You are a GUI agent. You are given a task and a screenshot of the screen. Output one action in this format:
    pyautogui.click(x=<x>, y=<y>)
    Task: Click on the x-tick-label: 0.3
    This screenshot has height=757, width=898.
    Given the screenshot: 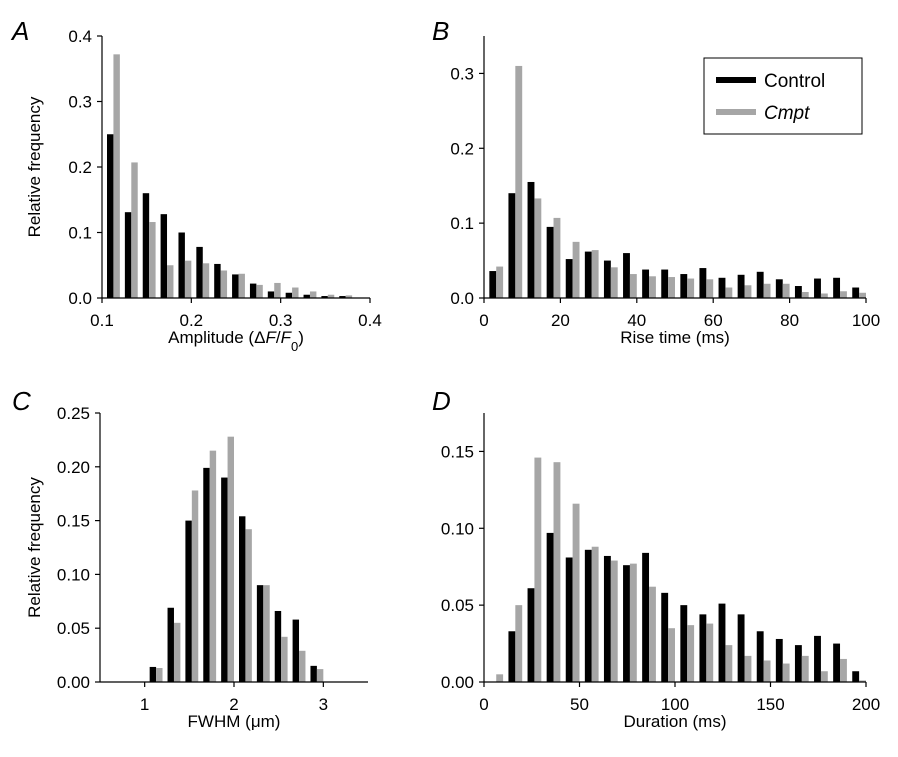 What is the action you would take?
    pyautogui.click(x=281, y=320)
    